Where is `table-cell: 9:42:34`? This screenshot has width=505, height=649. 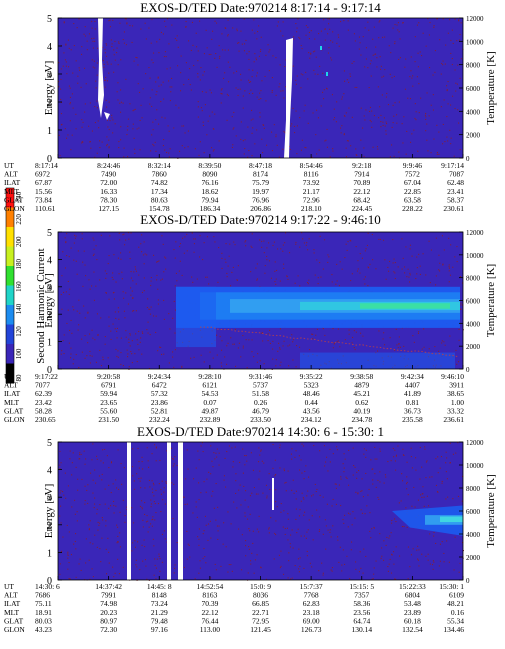 table-cell: 9:42:34 is located at coordinates (412, 376).